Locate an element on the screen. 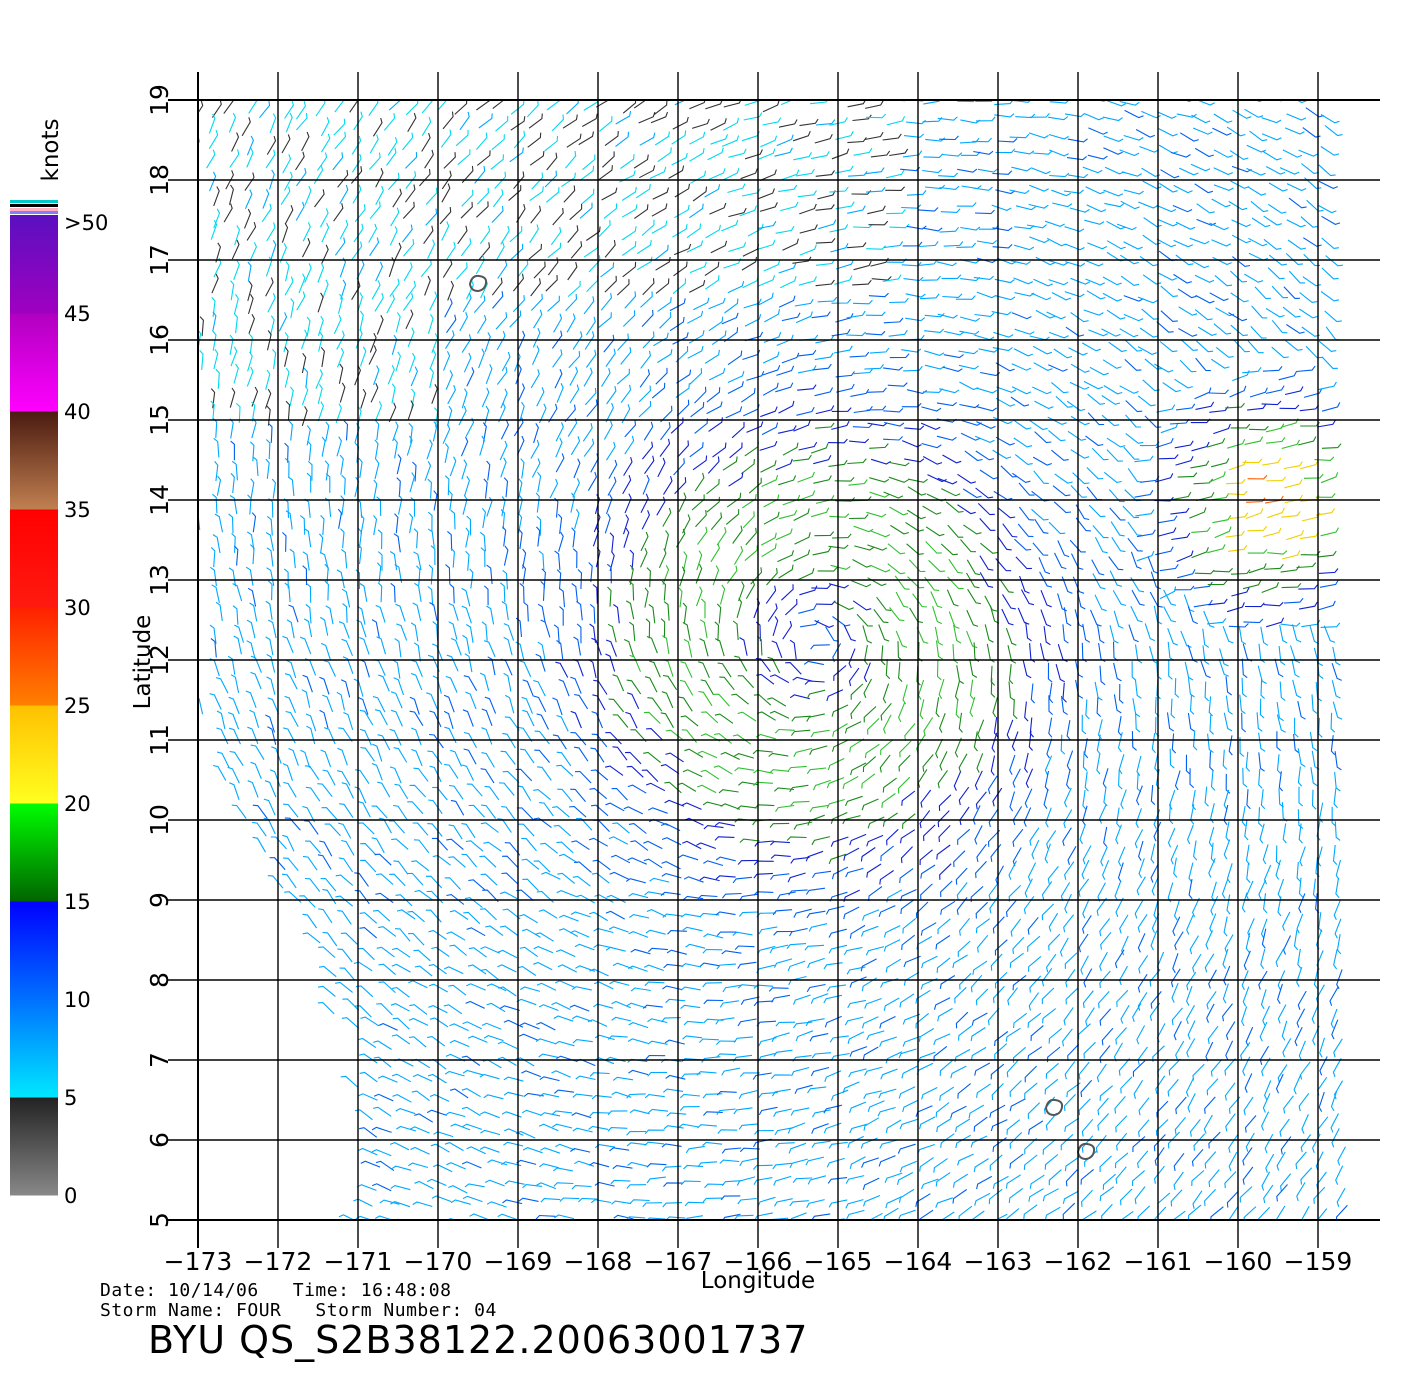  colorbar-band is located at coordinates (34, 950).